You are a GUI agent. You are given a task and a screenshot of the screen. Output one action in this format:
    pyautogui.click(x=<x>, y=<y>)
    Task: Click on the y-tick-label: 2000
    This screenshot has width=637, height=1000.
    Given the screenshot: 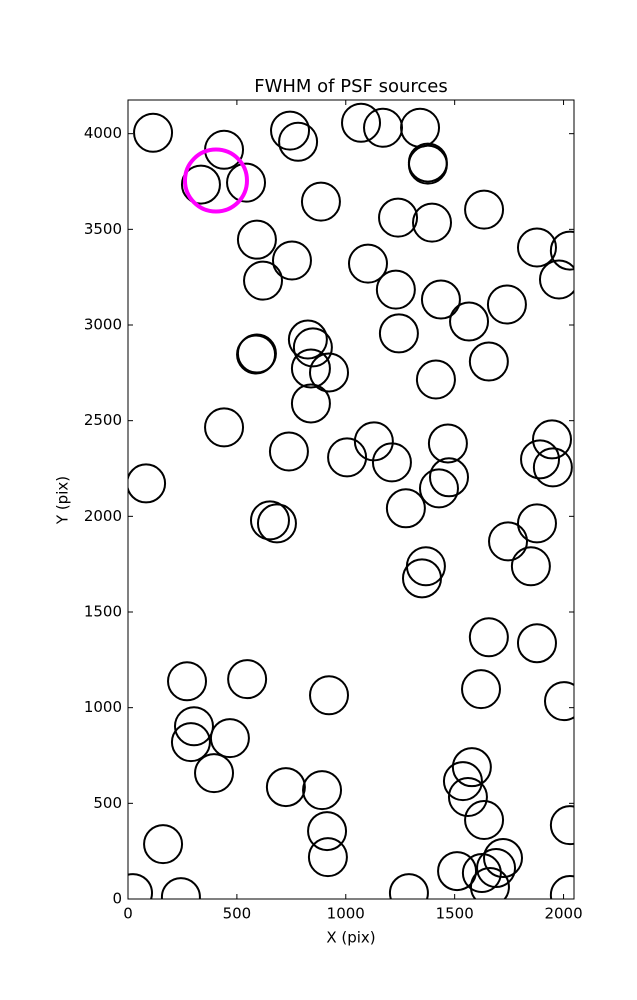 What is the action you would take?
    pyautogui.click(x=103, y=516)
    